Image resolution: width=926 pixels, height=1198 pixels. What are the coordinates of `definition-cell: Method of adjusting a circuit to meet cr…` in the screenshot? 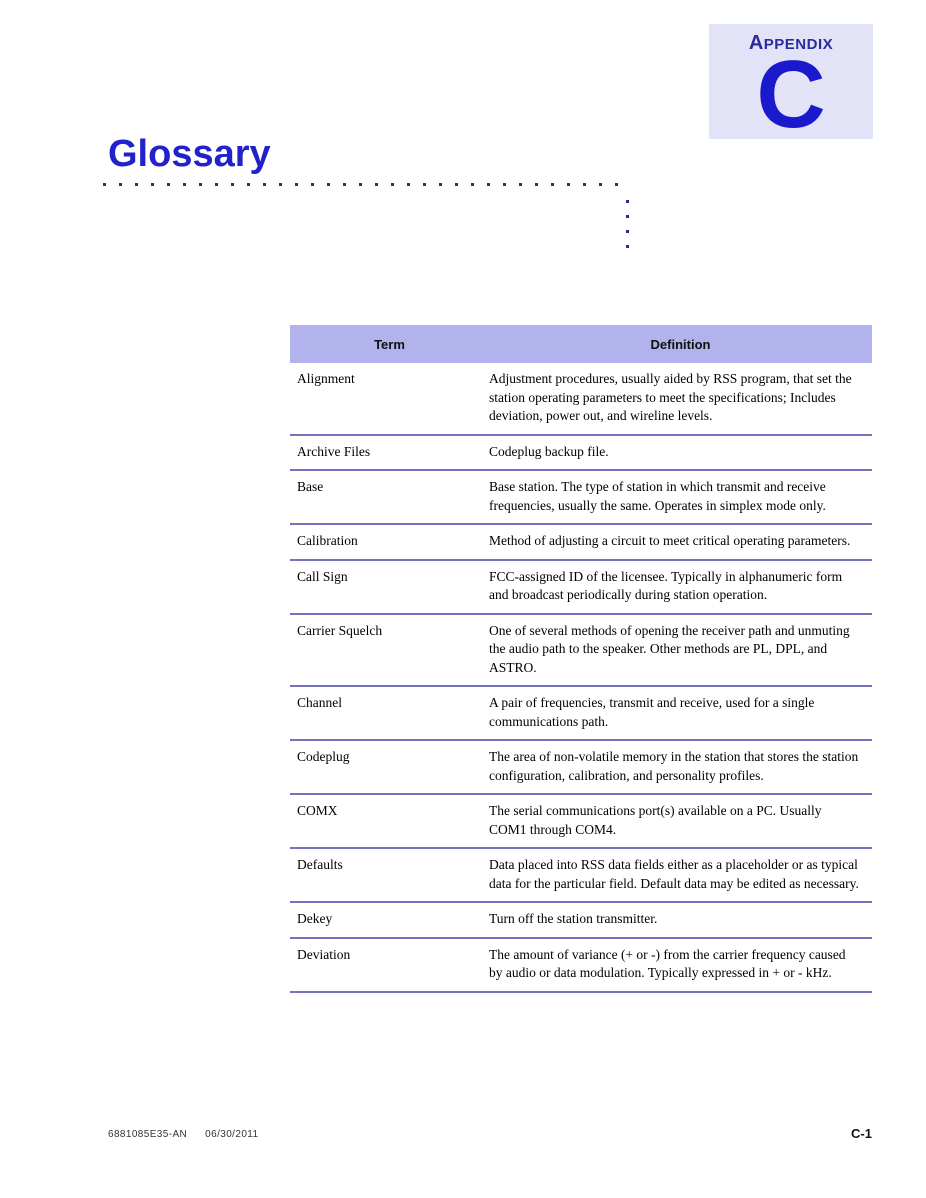 It's located at (670, 540).